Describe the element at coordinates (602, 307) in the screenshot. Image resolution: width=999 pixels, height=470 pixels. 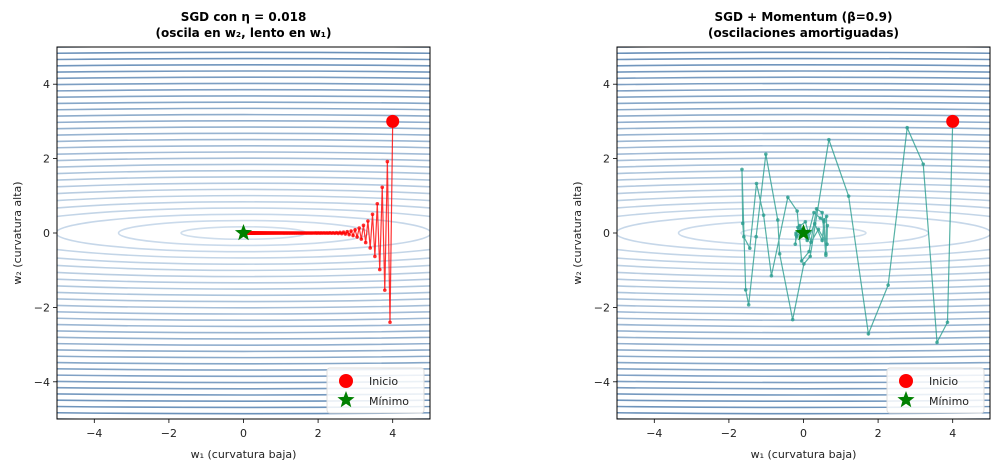
I see `y-tick-label: −2` at that location.